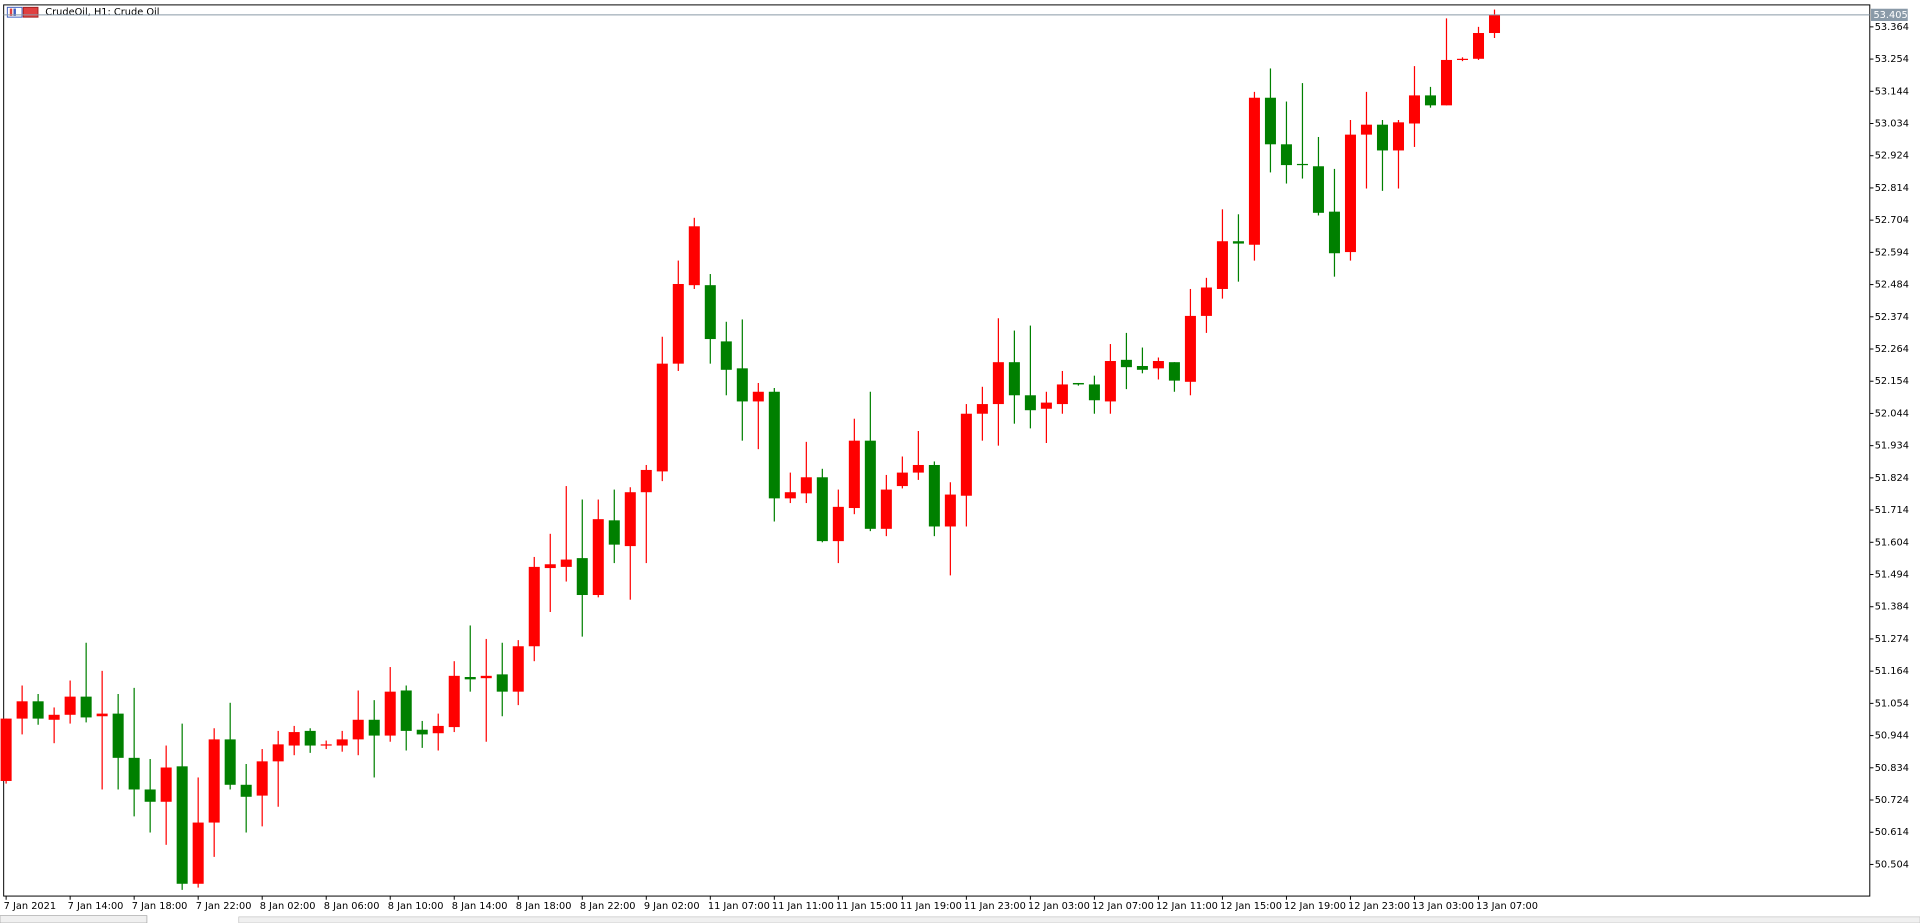 This screenshot has width=1920, height=923. What do you see at coordinates (739, 906) in the screenshot?
I see `x-tick-label: 11 Jan 07:00` at bounding box center [739, 906].